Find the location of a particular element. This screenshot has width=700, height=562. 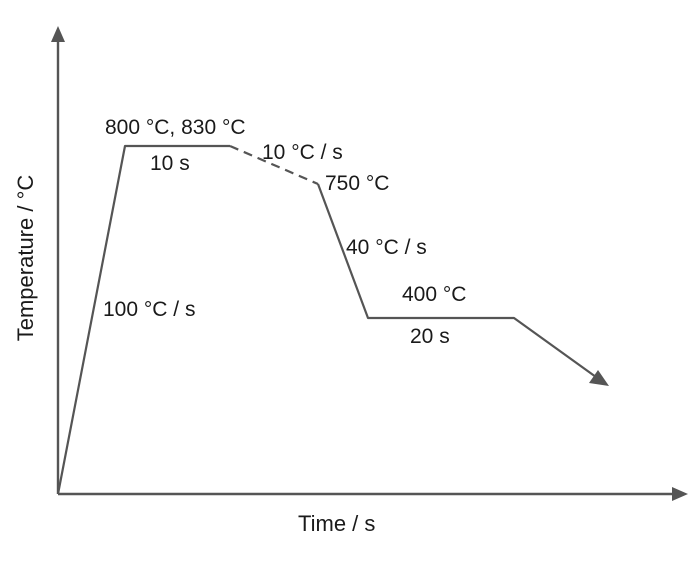

peak-hold-time-label: 10 s is located at coordinates (170, 163).